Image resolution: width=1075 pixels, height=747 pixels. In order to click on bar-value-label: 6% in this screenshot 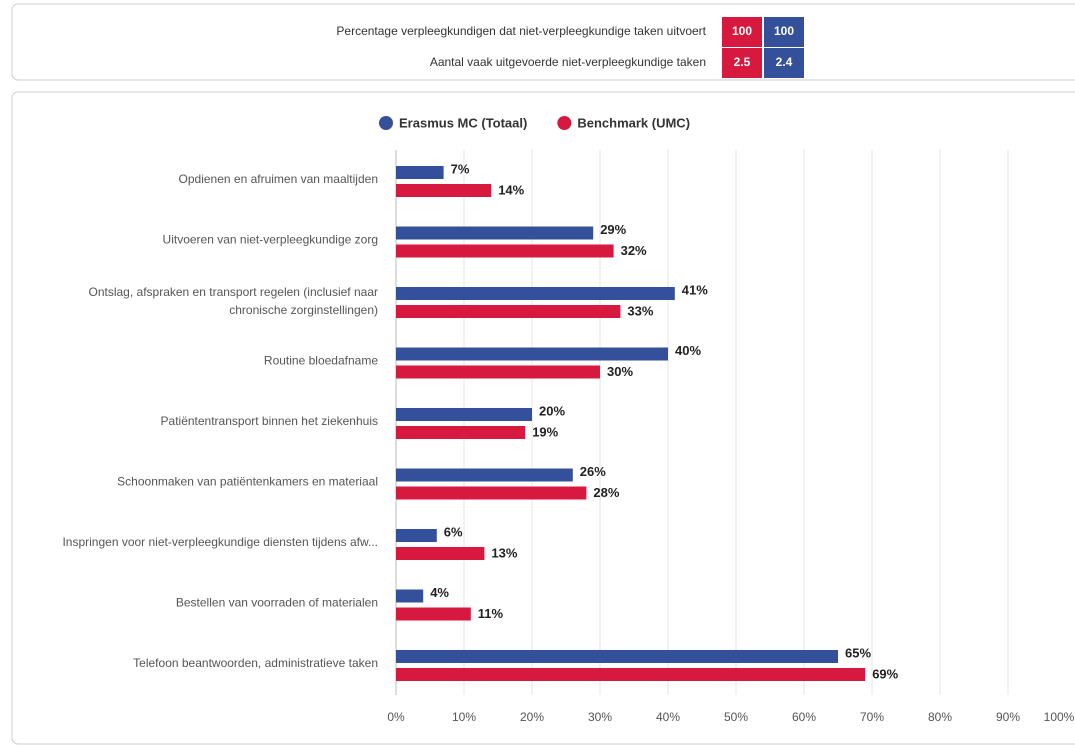, I will do `click(453, 531)`.